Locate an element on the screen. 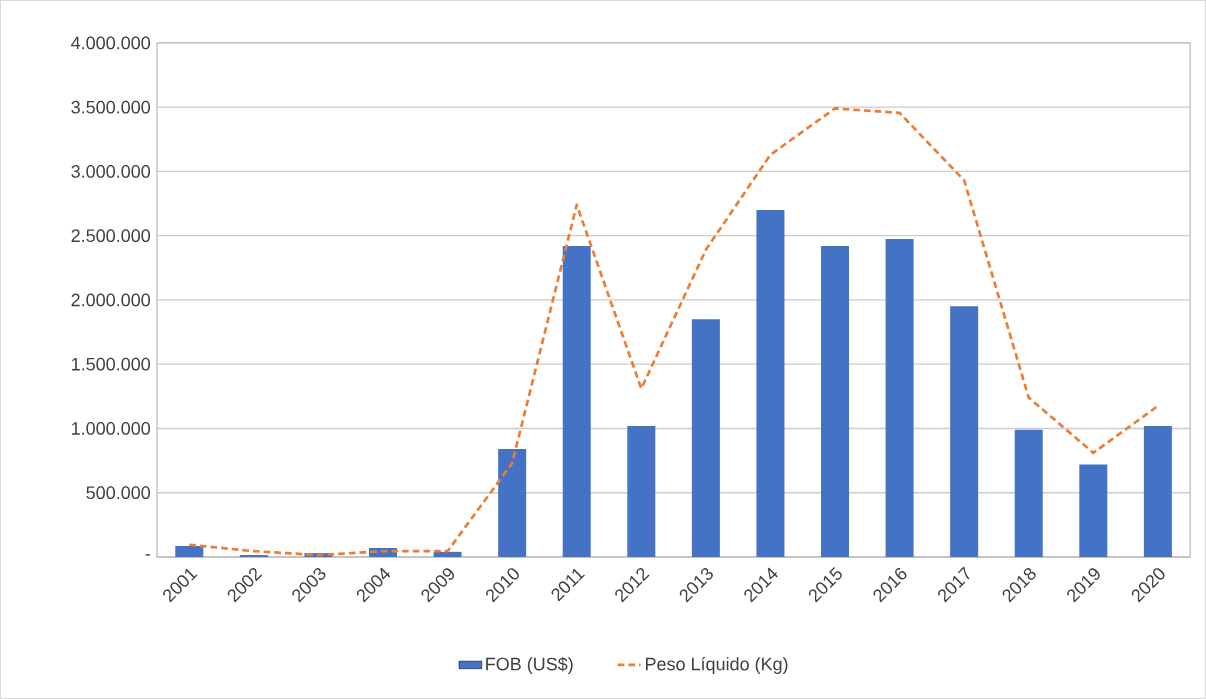  y-tick-label: 3.000.000 is located at coordinates (111, 171).